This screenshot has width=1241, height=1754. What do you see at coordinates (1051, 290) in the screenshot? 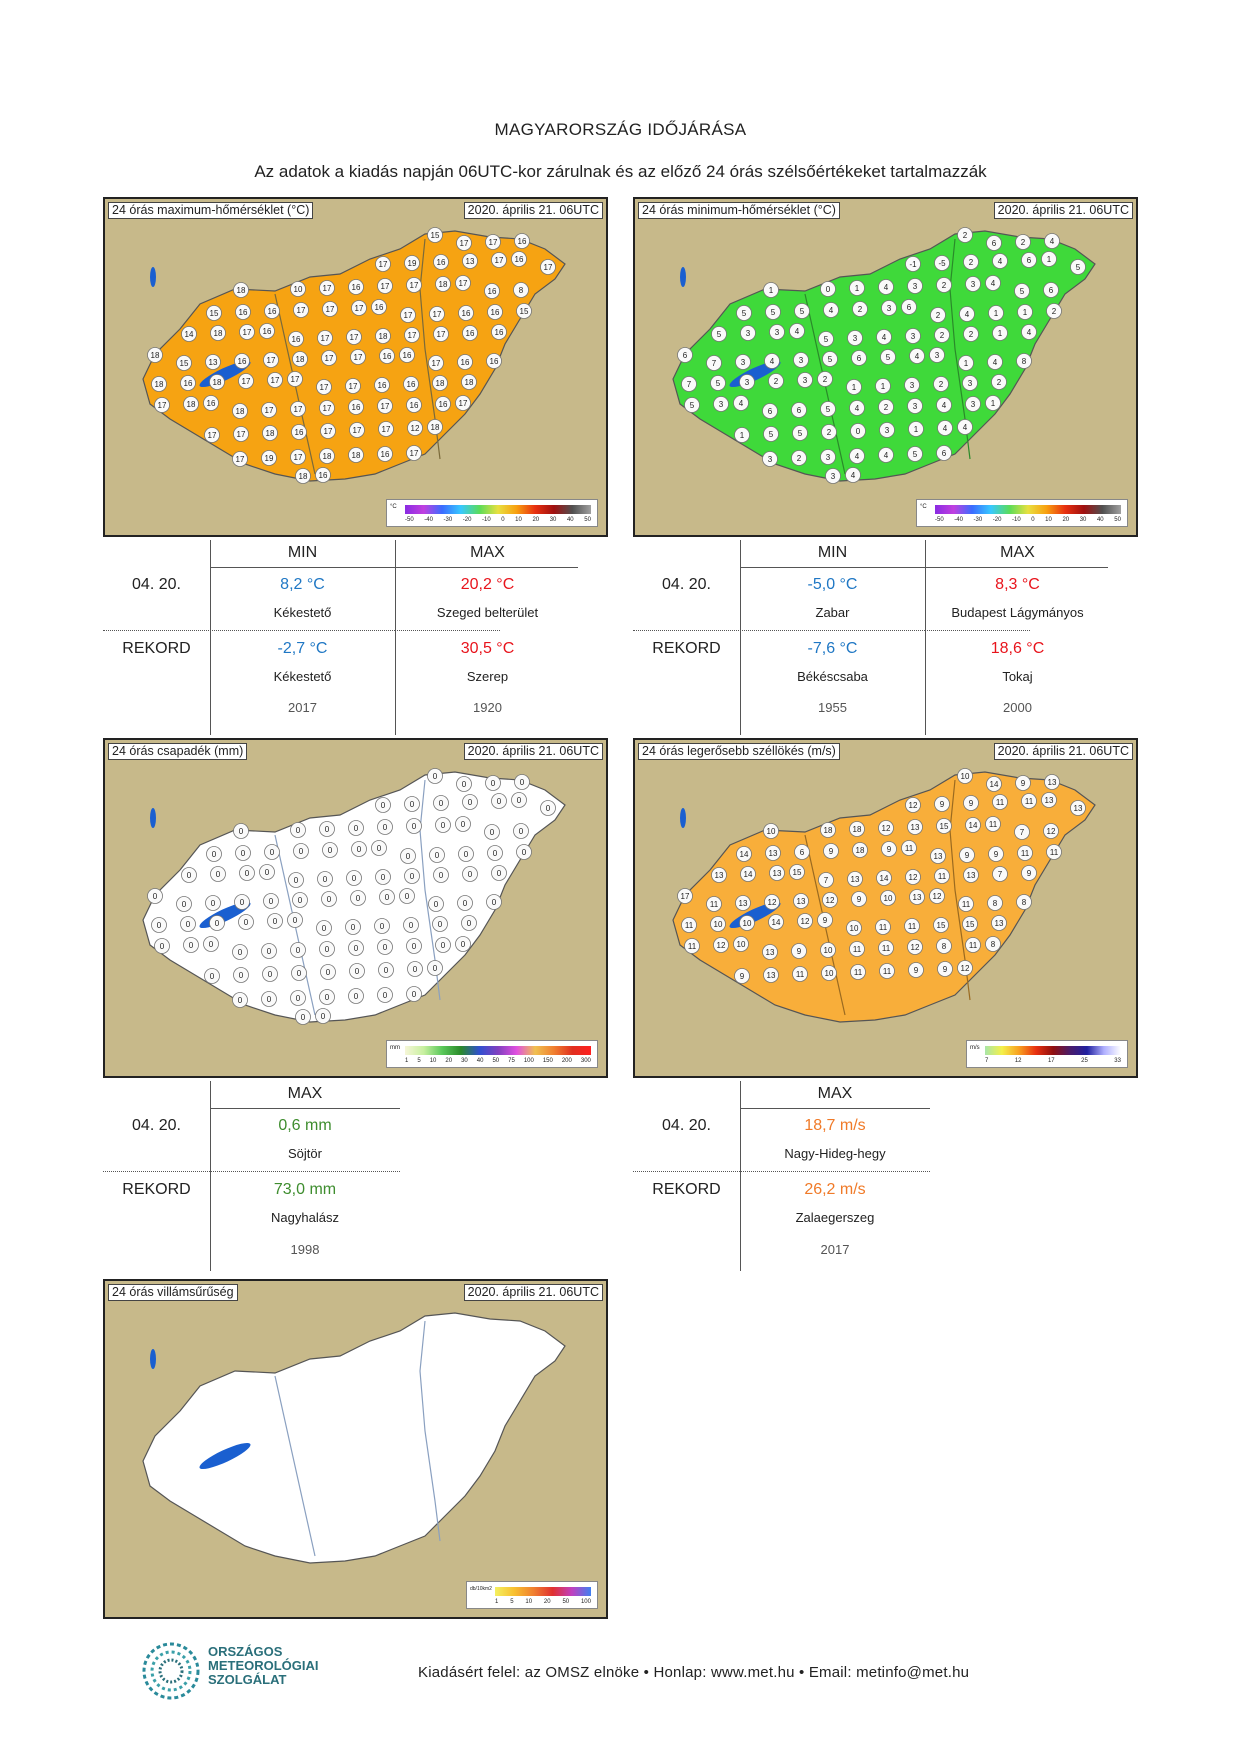
I see `station-value: 6` at bounding box center [1051, 290].